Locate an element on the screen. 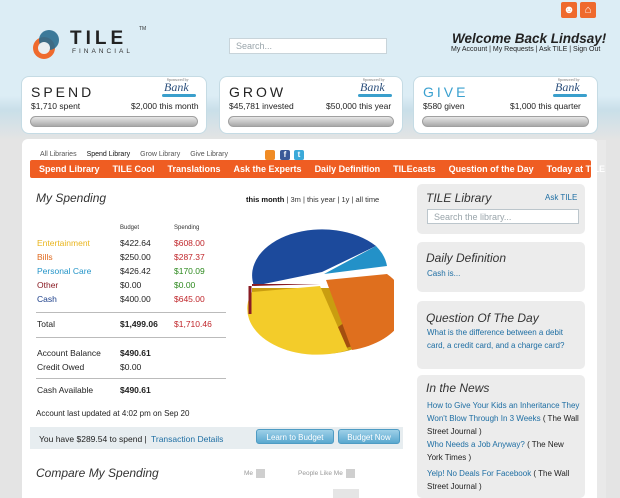 The height and width of the screenshot is (498, 620). category-label: Other is located at coordinates (48, 285).